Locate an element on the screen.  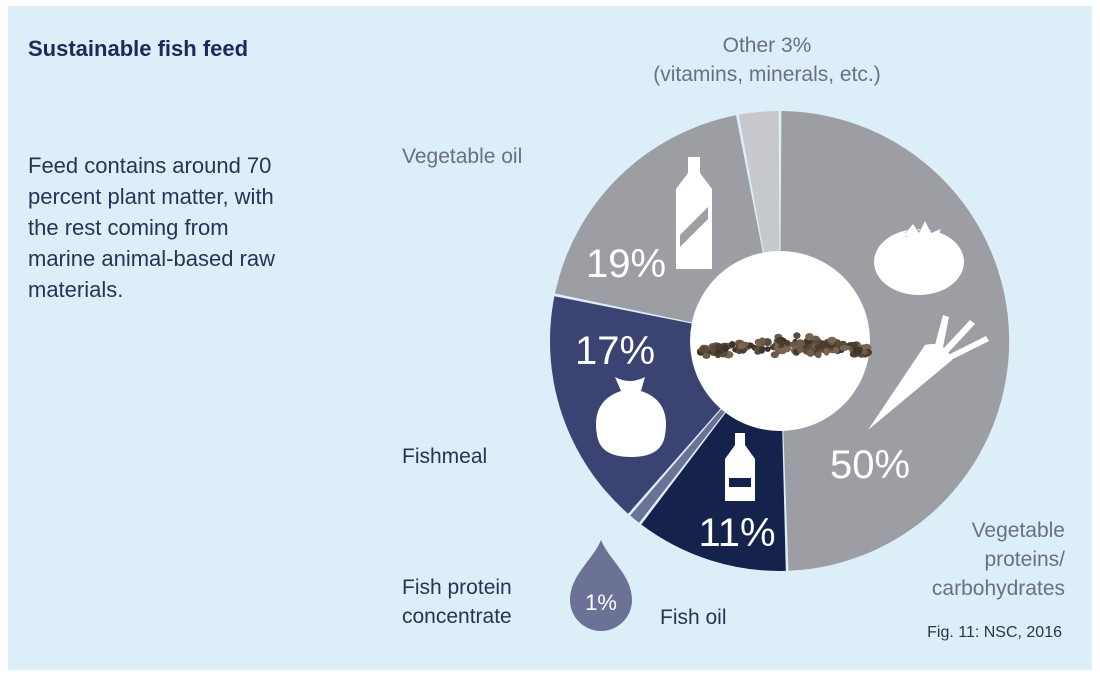
figure-caption: Fig. 11: NSC, 2016 is located at coordinates (994, 632).